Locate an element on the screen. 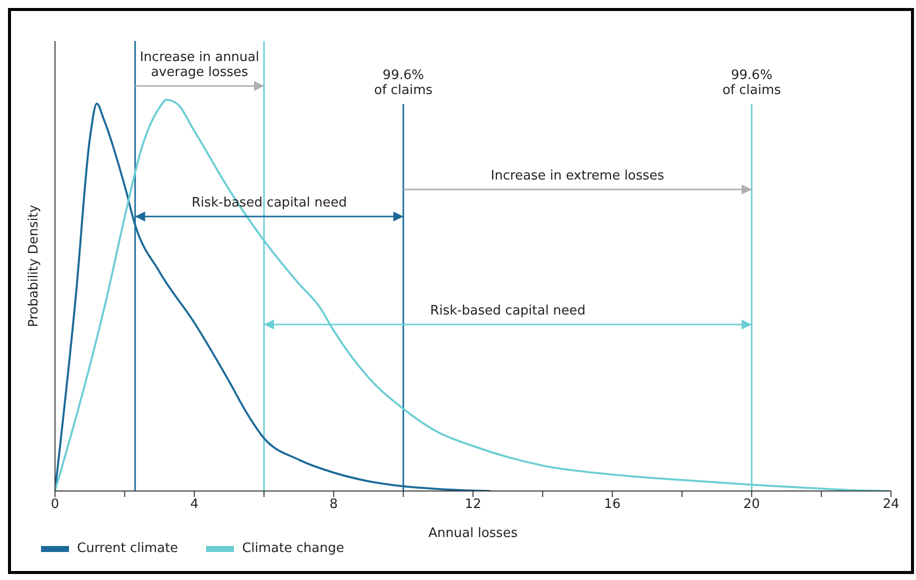 Image resolution: width=916 pixels, height=580 pixels. annotation: Increase in extreme losses is located at coordinates (577, 176).